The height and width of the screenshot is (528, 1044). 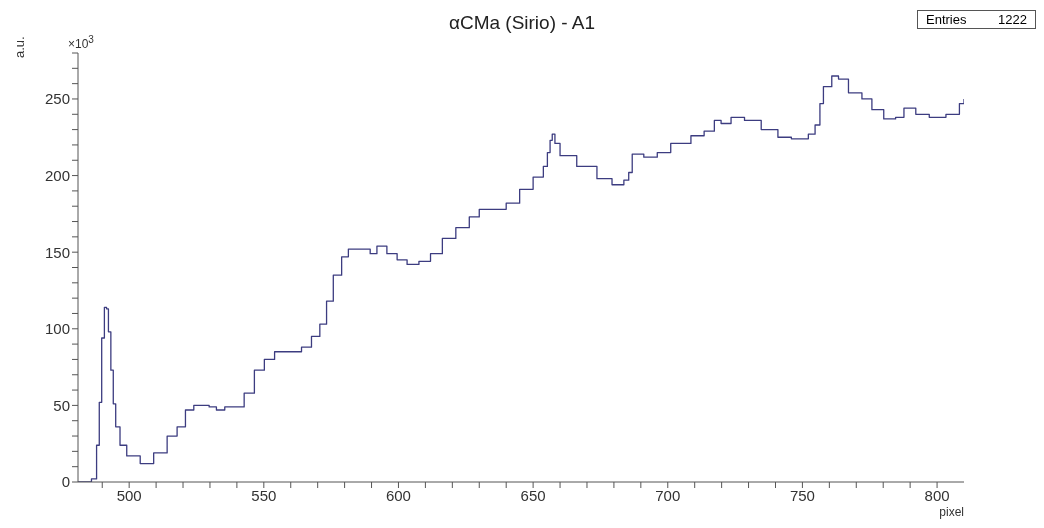 I want to click on x-tick-label: 550, so click(x=264, y=495).